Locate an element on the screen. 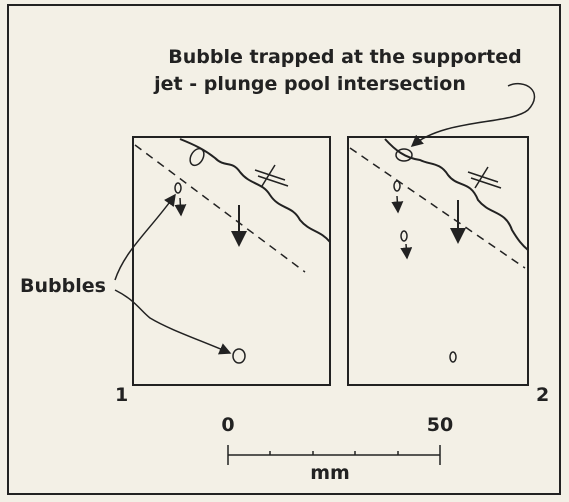  annotation-line: Bubble trapped at the supported is located at coordinates (344, 57).